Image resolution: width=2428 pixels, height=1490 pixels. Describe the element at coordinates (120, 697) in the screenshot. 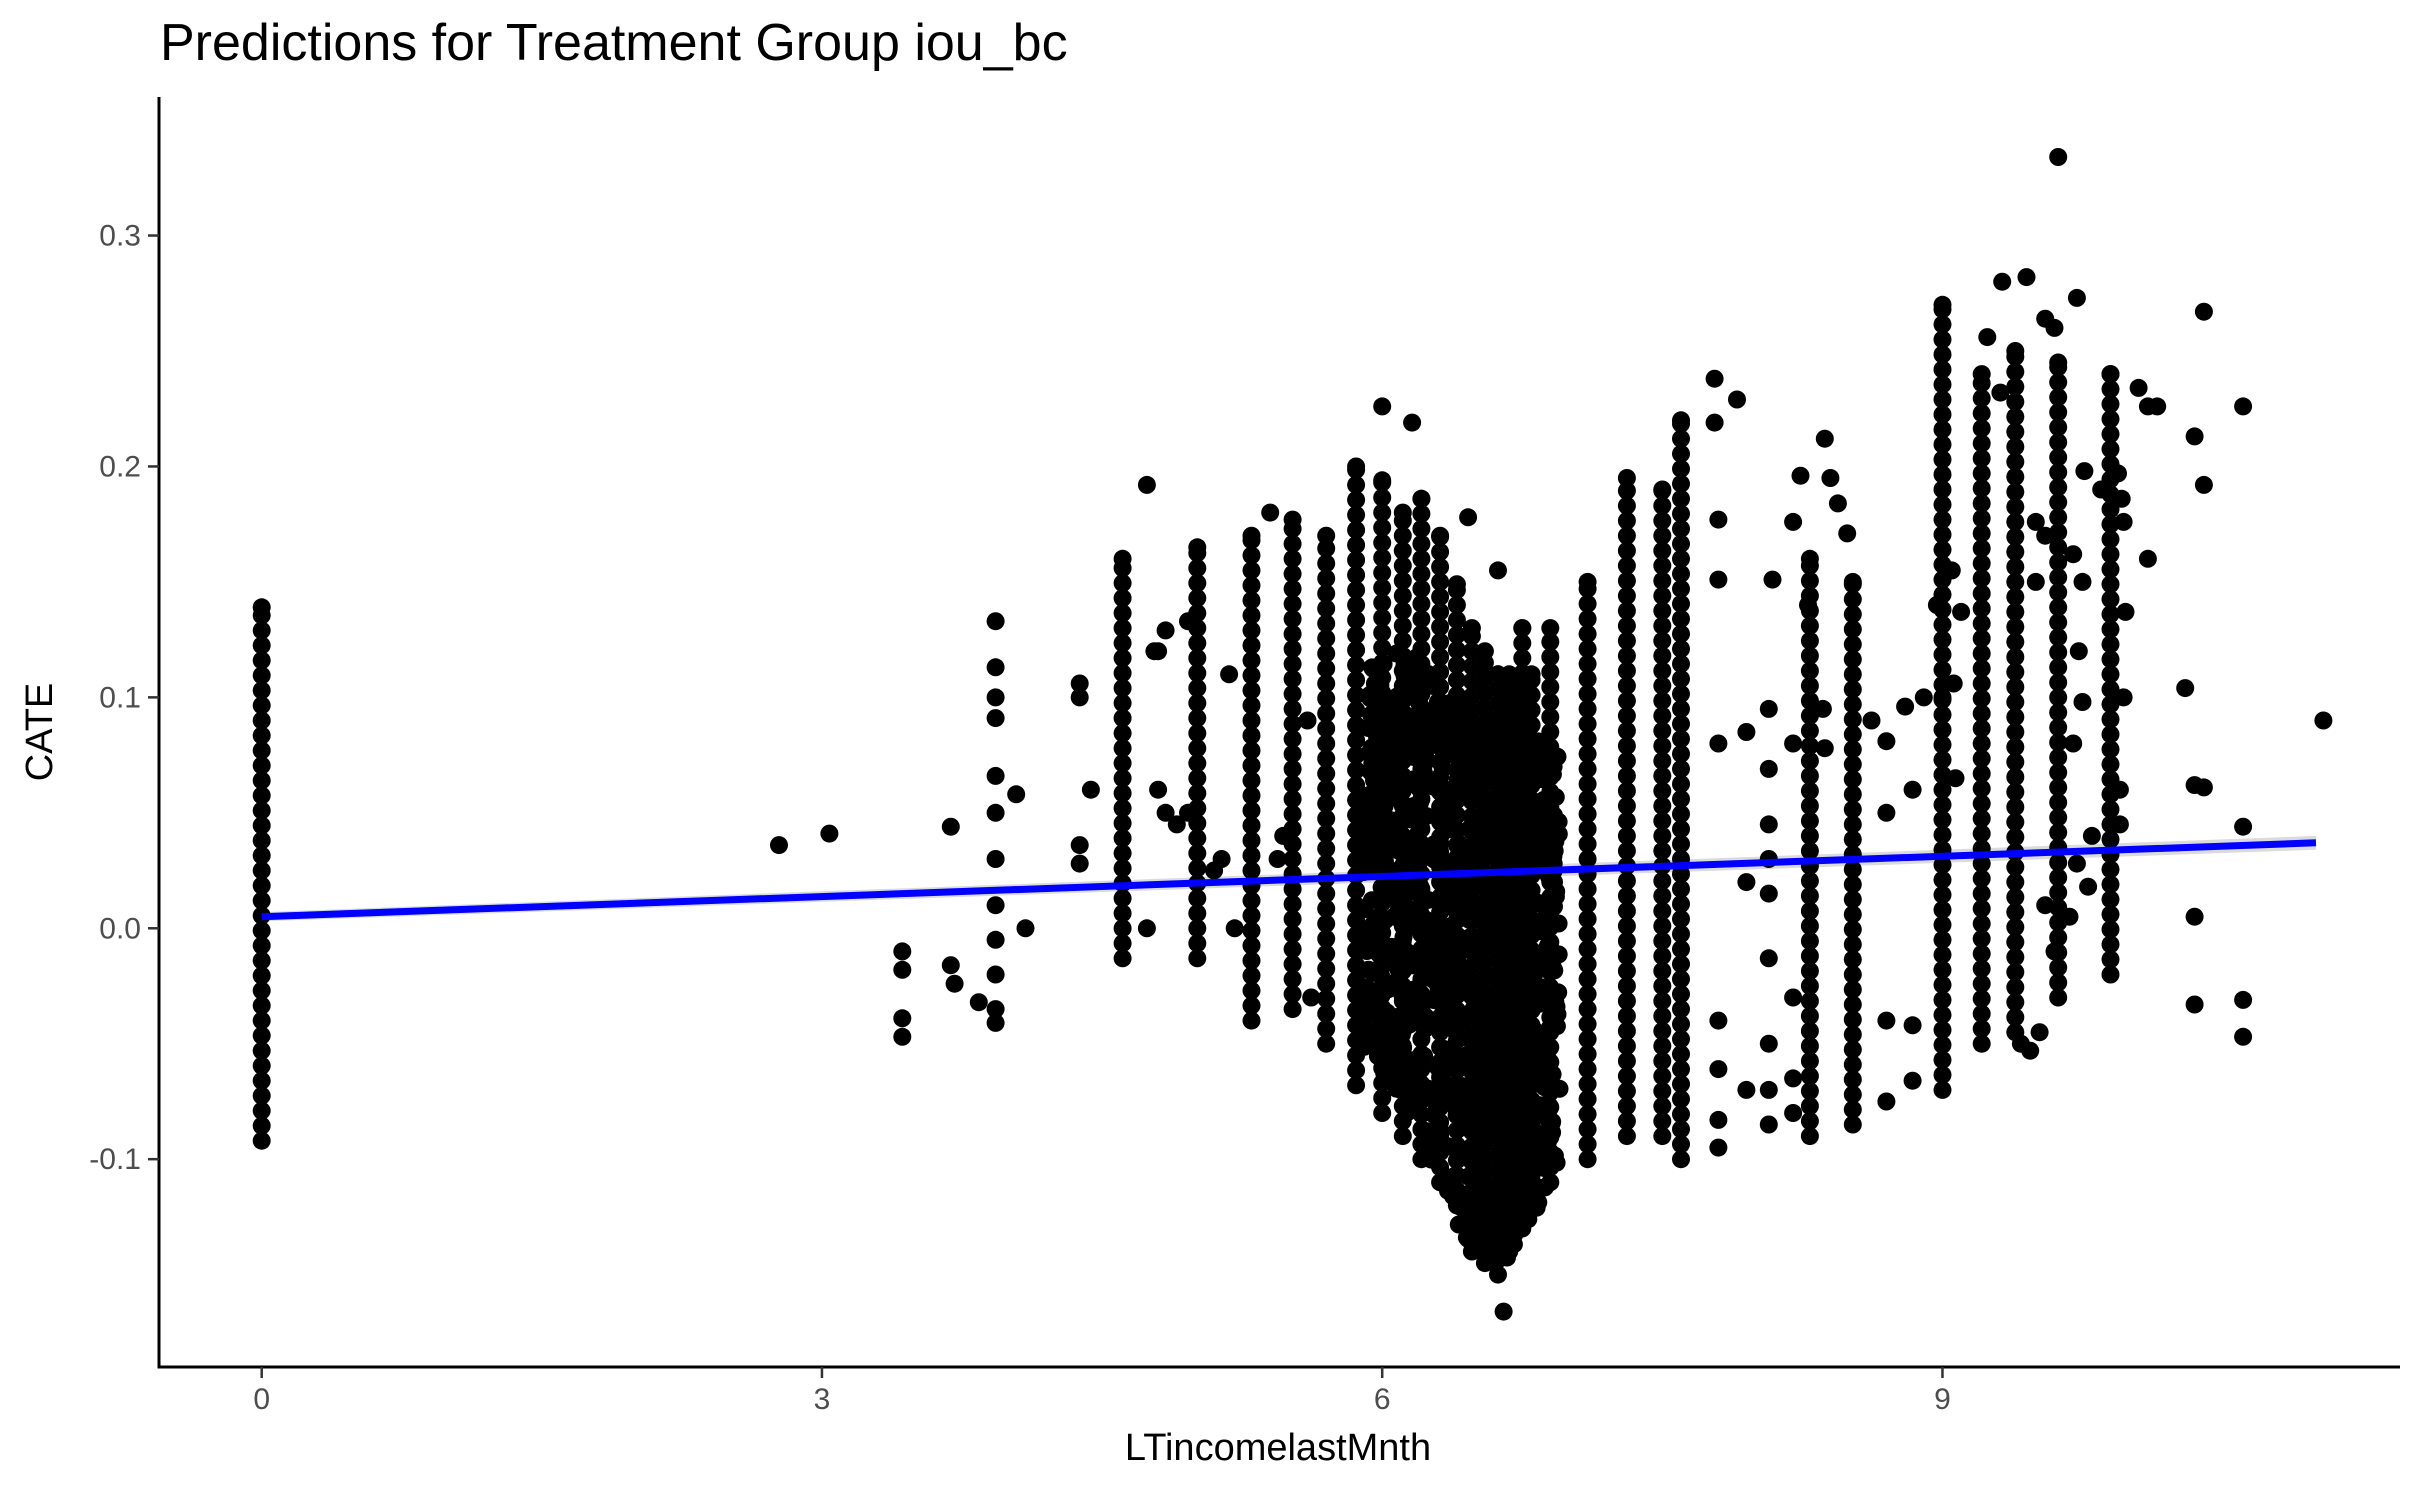

I see `y-tick-label: 0.1` at that location.